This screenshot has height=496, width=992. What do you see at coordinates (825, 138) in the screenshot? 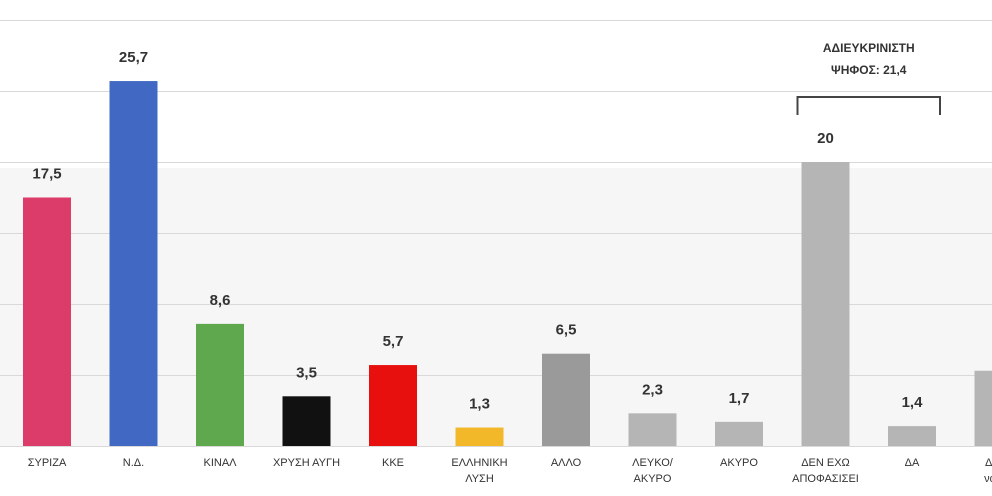
I see `bar-value-label: 20` at bounding box center [825, 138].